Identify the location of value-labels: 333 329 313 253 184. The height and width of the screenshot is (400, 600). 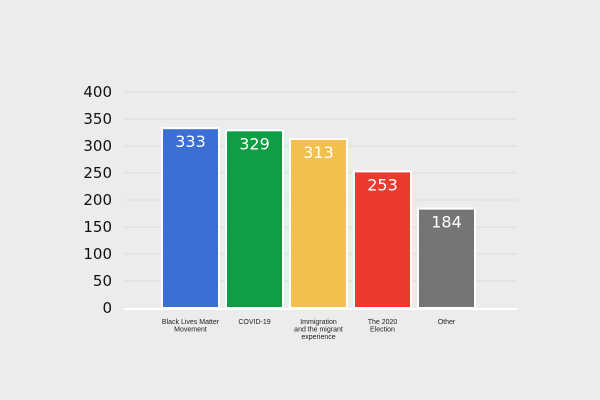
(318, 181).